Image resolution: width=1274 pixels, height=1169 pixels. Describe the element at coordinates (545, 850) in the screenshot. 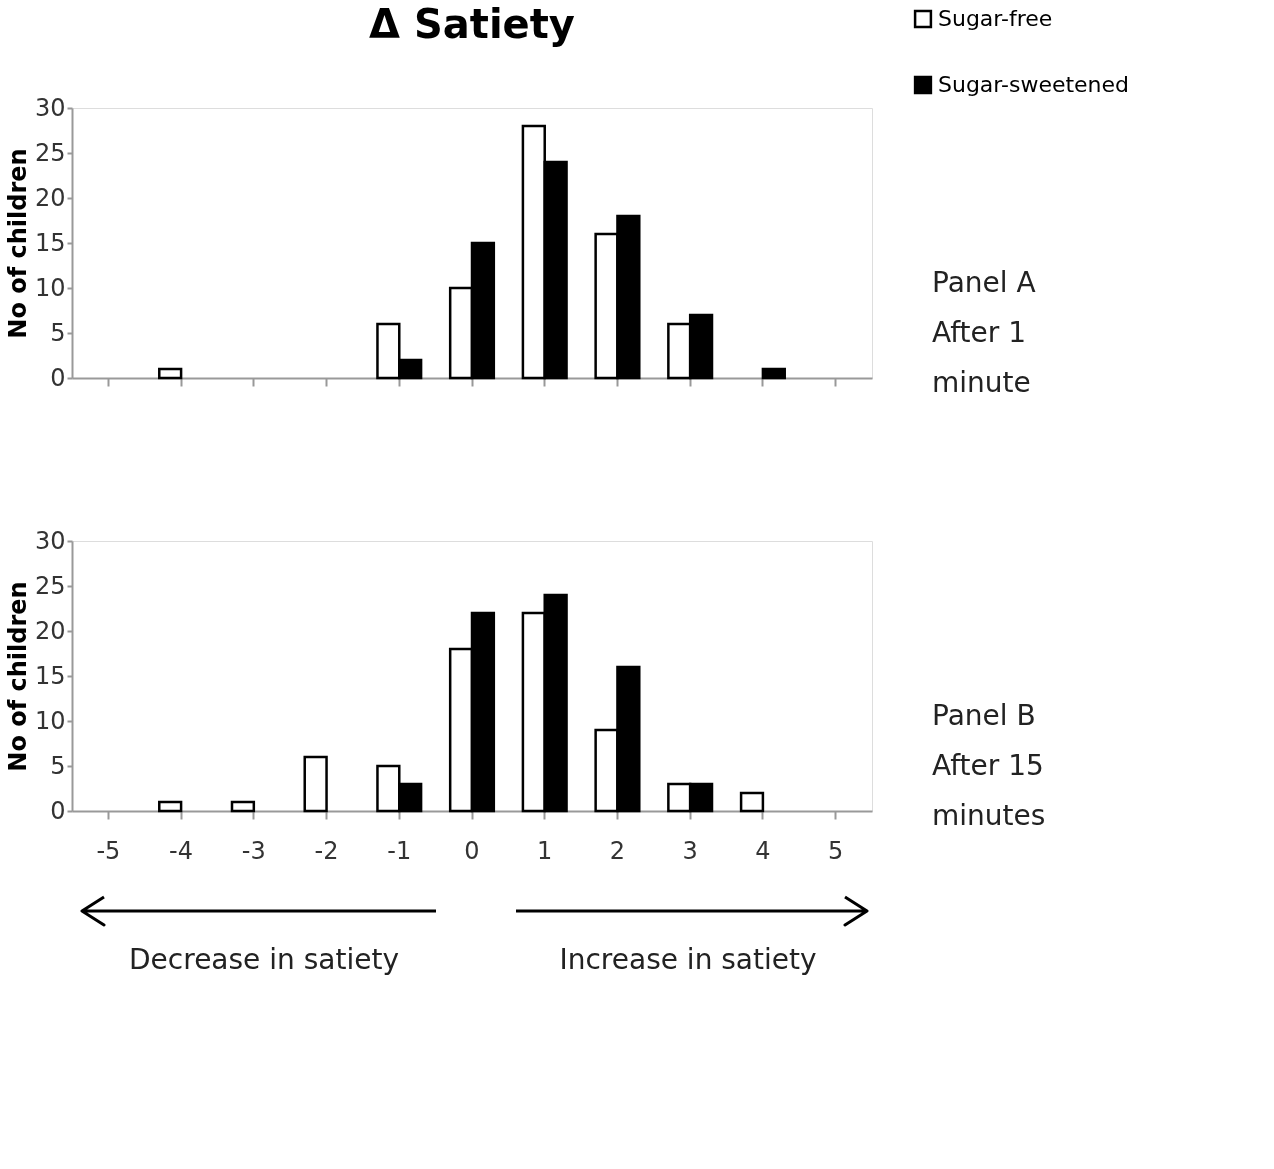

I see `x-tick-label: 1` at that location.